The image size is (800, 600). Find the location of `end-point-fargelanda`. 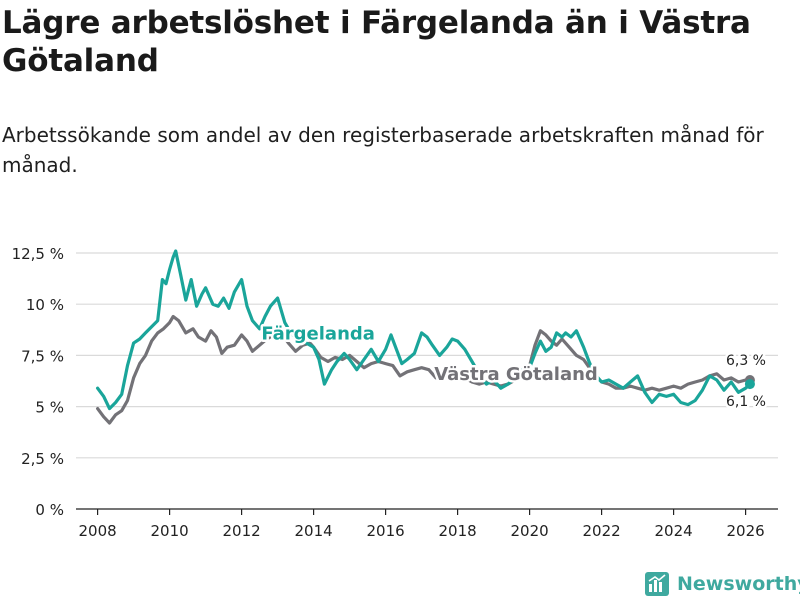

end-point-fargelanda is located at coordinates (749, 384).